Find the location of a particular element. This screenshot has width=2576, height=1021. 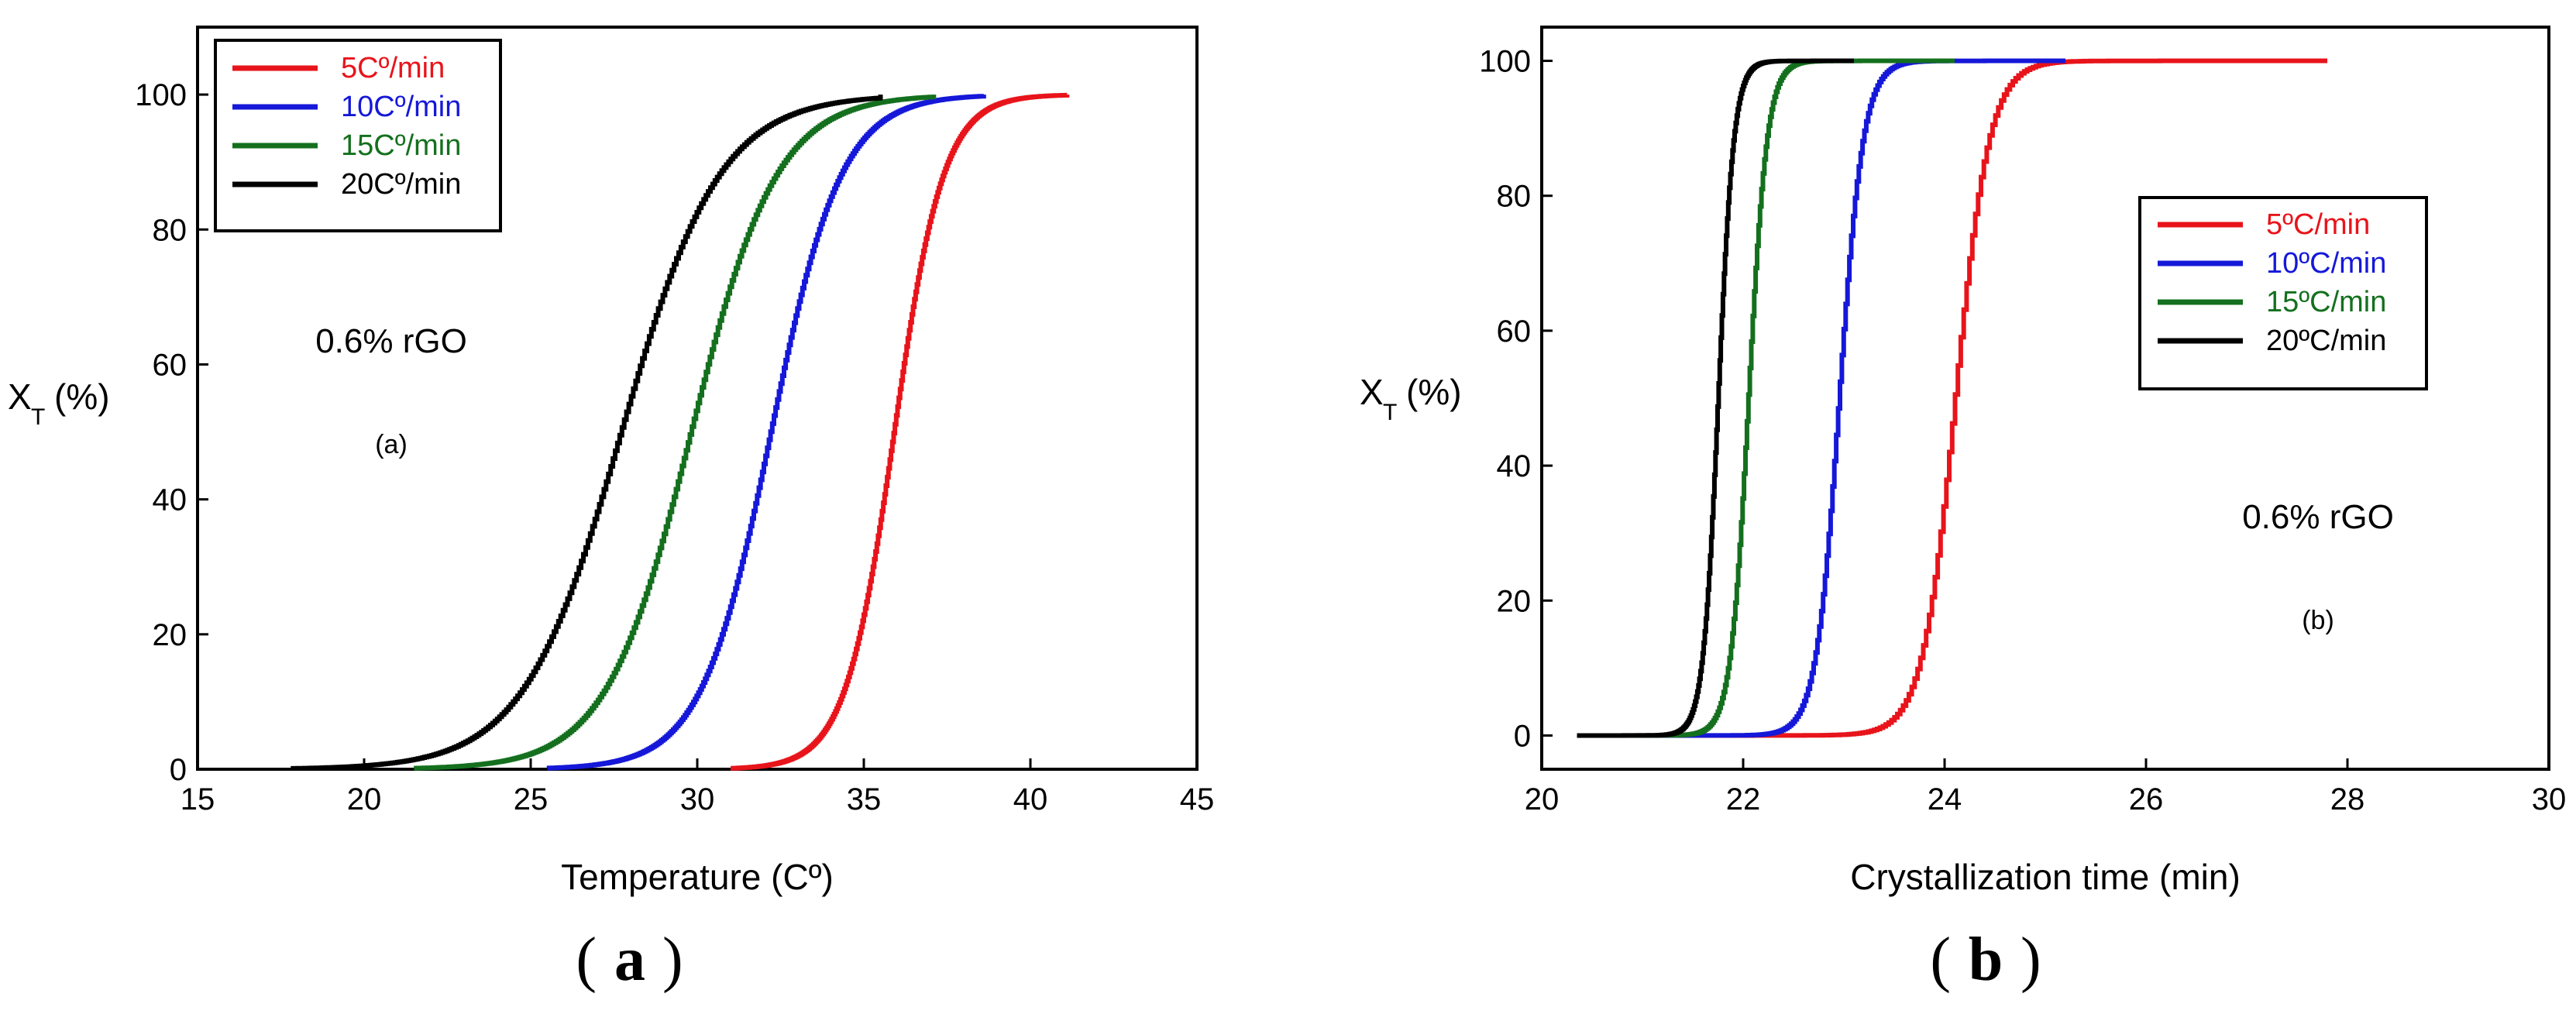

y-axis-title-sub-b: T is located at coordinates (1390, 412).